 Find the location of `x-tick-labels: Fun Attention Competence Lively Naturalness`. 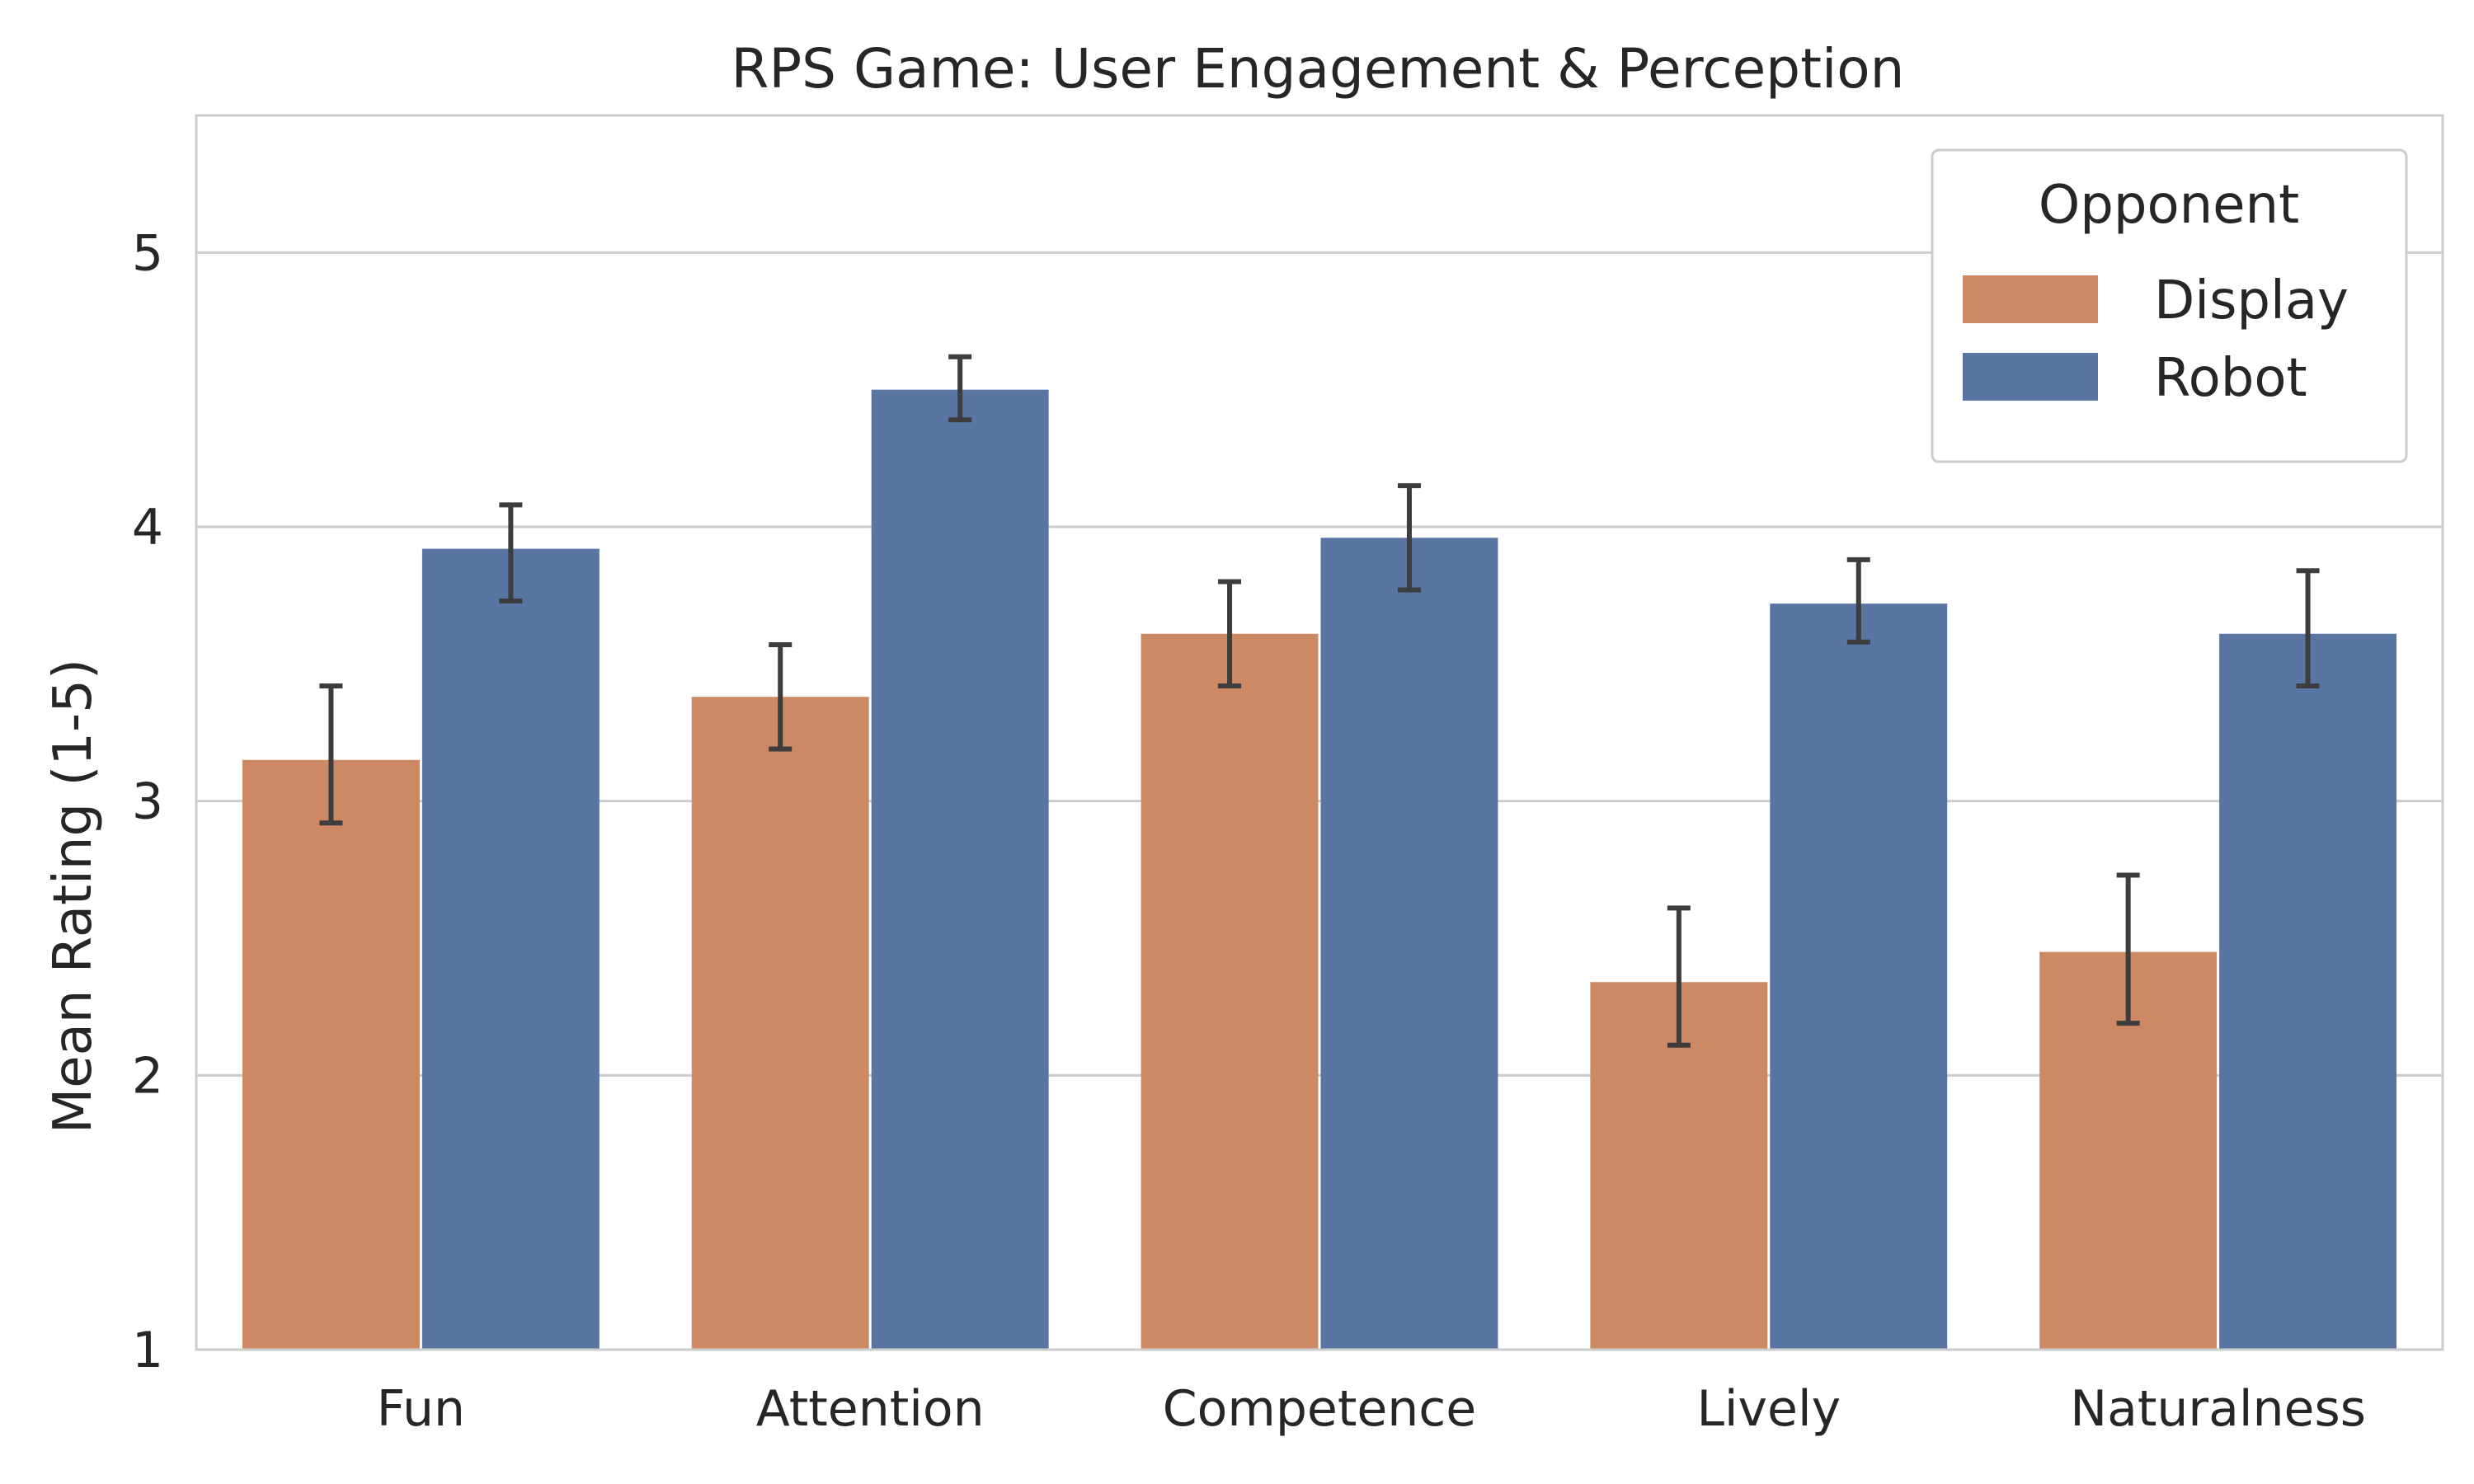

x-tick-labels: Fun Attention Competence Lively Naturalness is located at coordinates (1371, 1409).